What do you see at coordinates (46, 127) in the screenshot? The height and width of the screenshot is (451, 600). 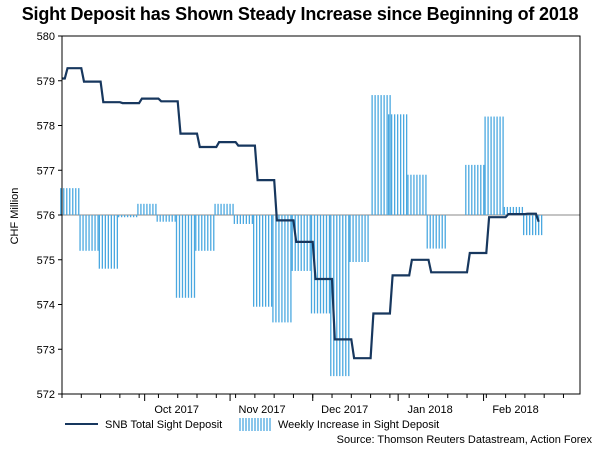 I see `y-tick-label: 578` at bounding box center [46, 127].